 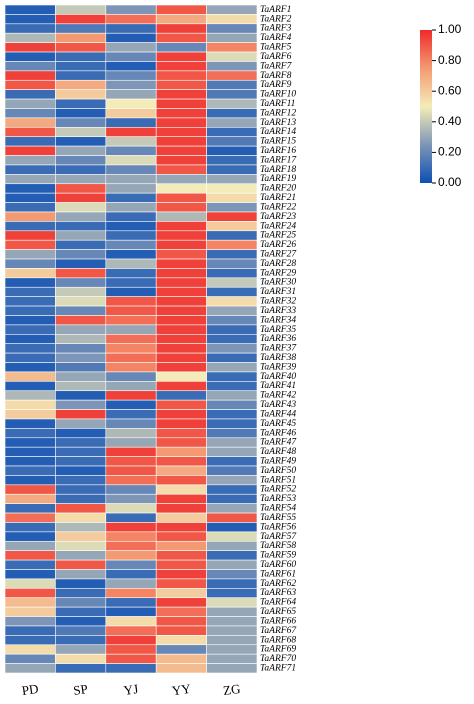 I want to click on row-label: TaARF22, so click(x=278, y=207).